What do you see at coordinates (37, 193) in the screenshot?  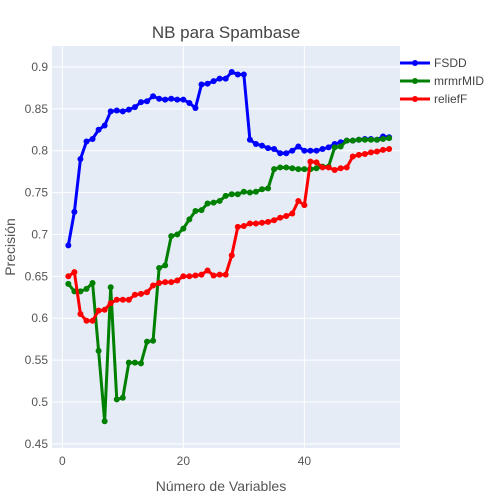 I see `y-tick-label: 0.75` at bounding box center [37, 193].